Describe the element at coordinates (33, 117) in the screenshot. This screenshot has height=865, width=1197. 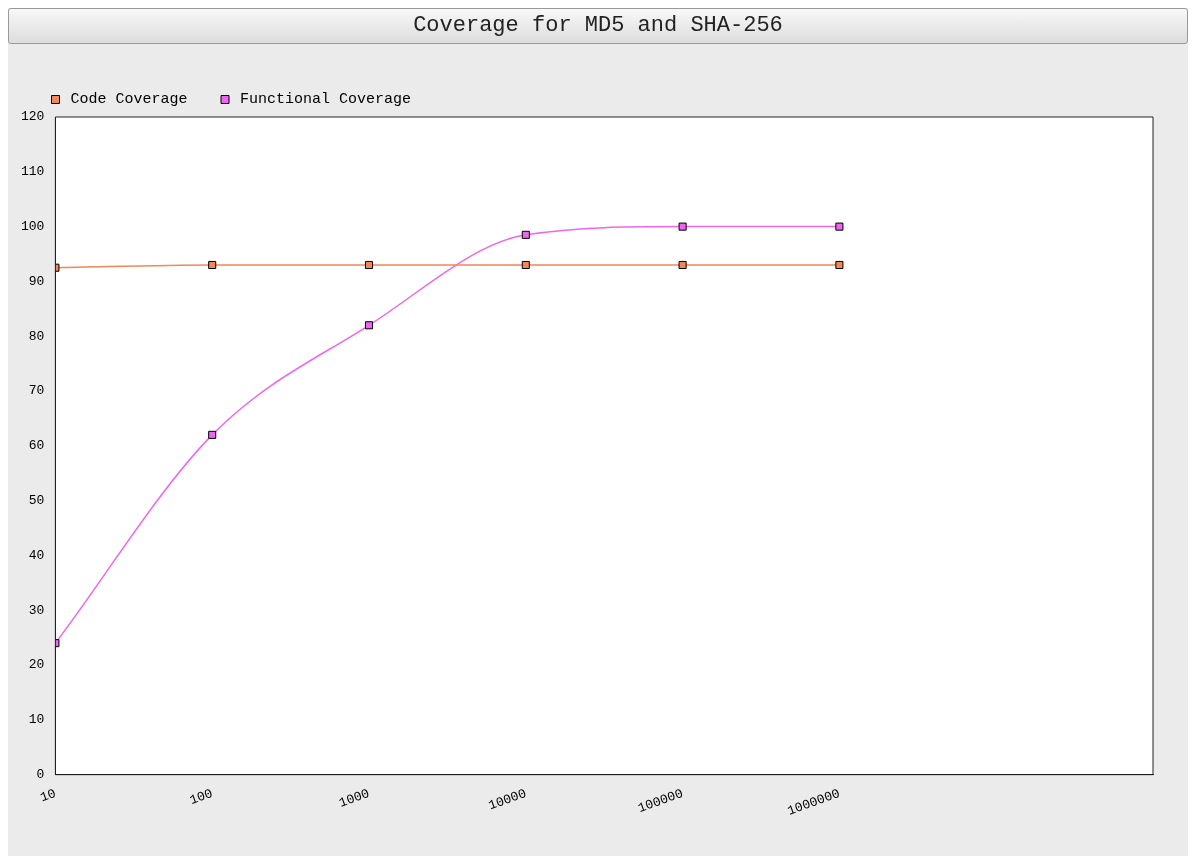
I see `y-tick-label: 120` at that location.